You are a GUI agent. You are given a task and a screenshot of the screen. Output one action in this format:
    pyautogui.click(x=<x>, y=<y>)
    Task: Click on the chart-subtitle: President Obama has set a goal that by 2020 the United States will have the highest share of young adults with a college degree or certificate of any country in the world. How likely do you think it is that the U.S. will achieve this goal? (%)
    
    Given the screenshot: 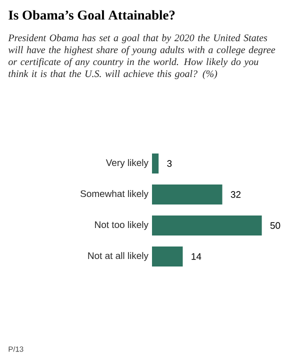 What is the action you would take?
    pyautogui.click(x=142, y=57)
    